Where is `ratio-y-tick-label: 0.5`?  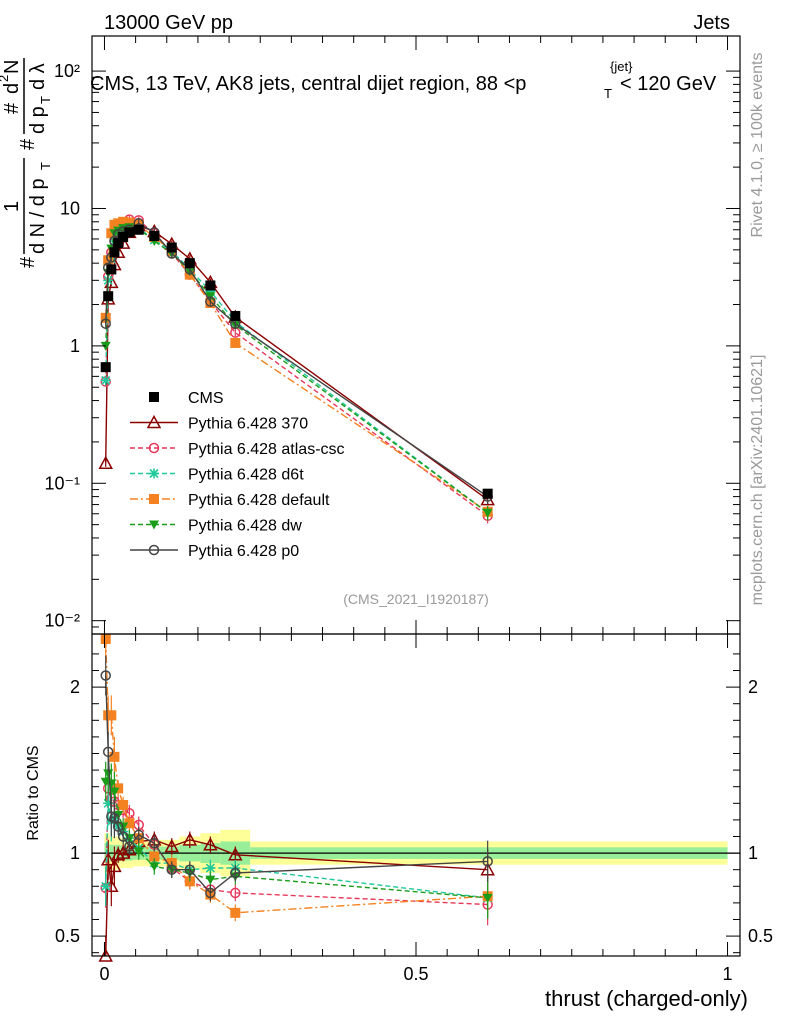 ratio-y-tick-label: 0.5 is located at coordinates (67, 936).